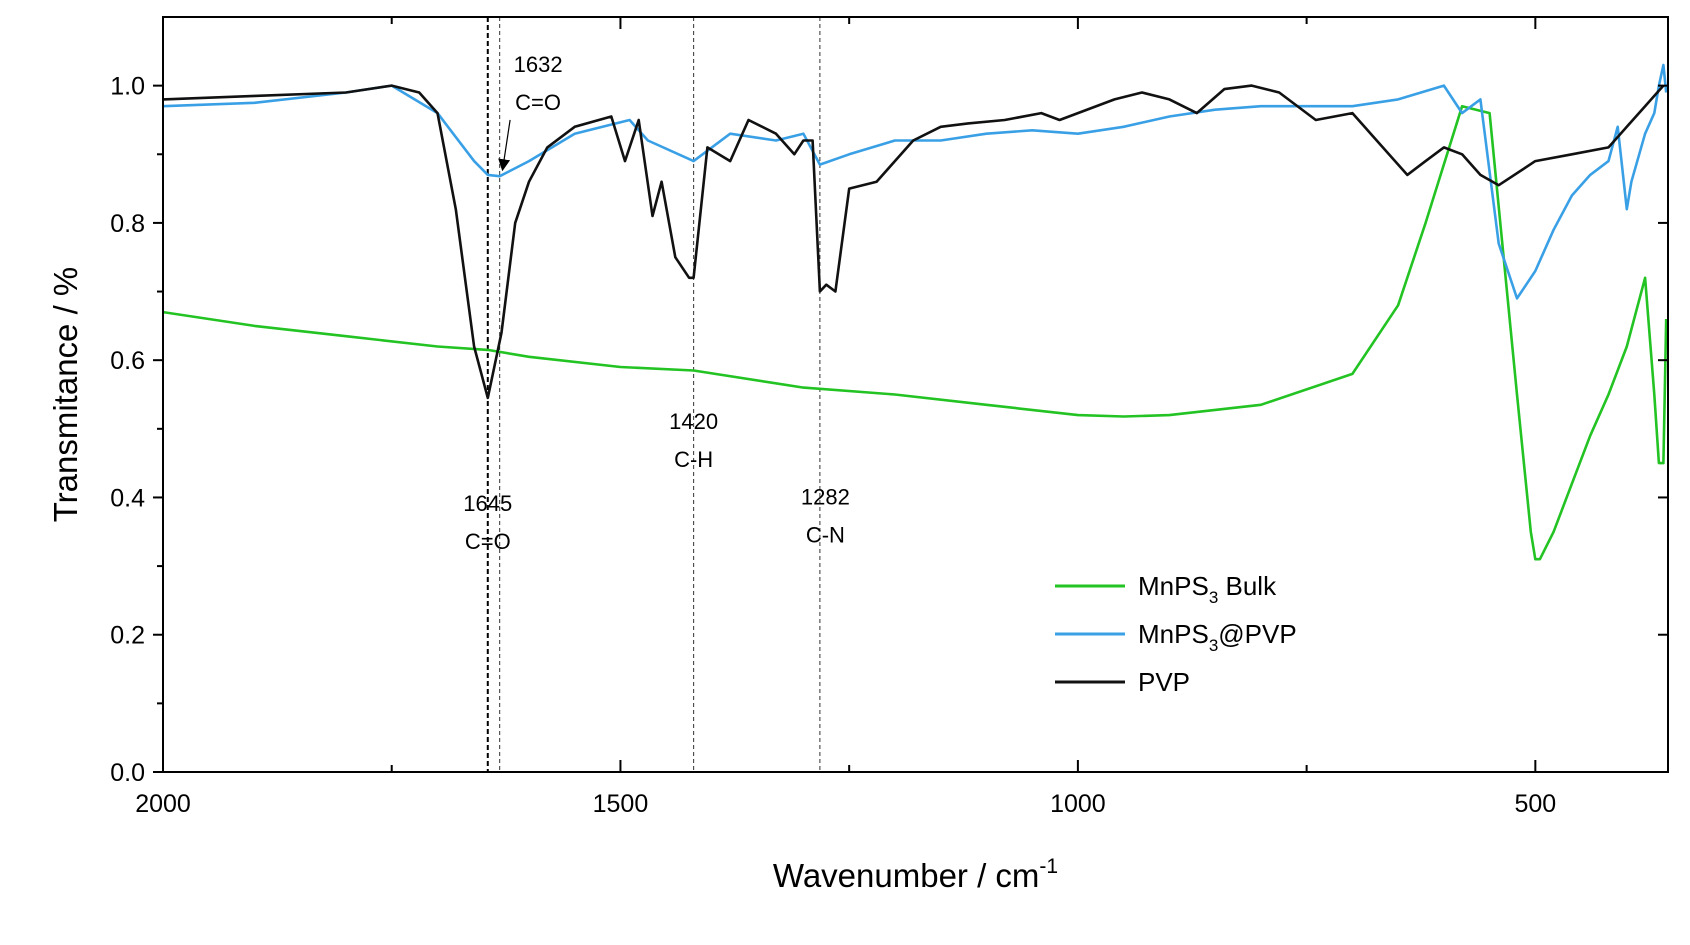 The height and width of the screenshot is (945, 1690). What do you see at coordinates (1247, 586) in the screenshot?
I see `legend-label-rest: Bulk` at bounding box center [1247, 586].